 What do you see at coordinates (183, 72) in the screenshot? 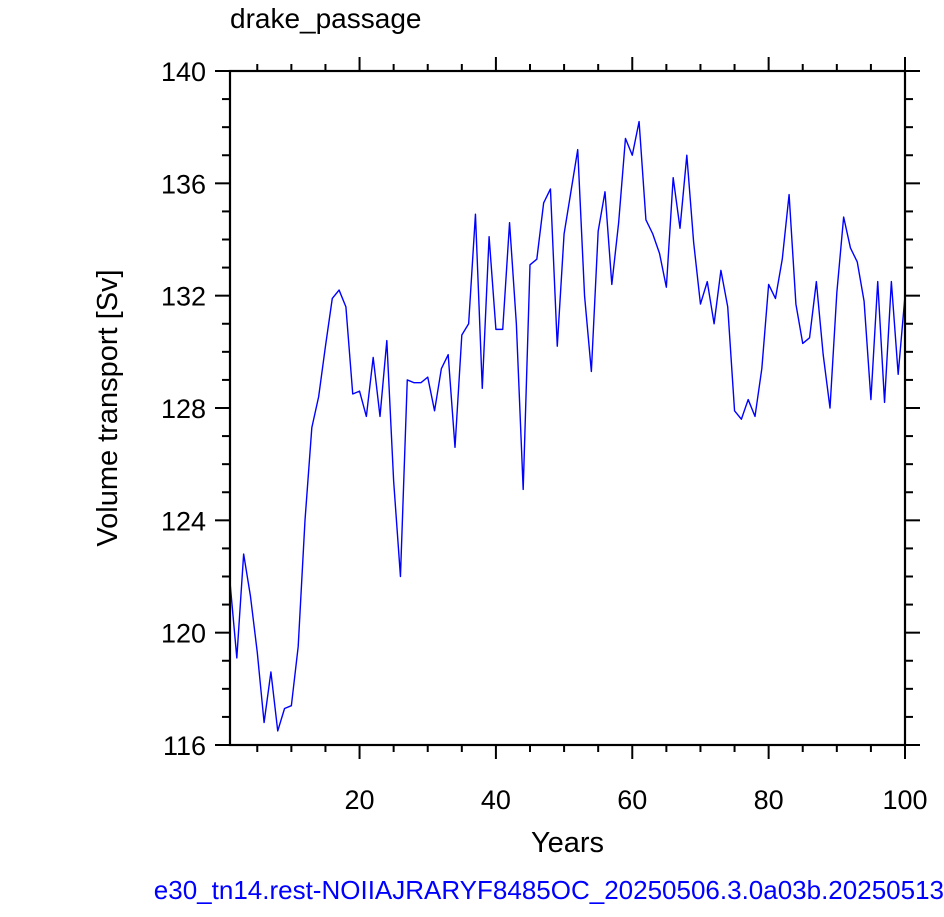
I see `y-tick-label: 140` at bounding box center [183, 72].